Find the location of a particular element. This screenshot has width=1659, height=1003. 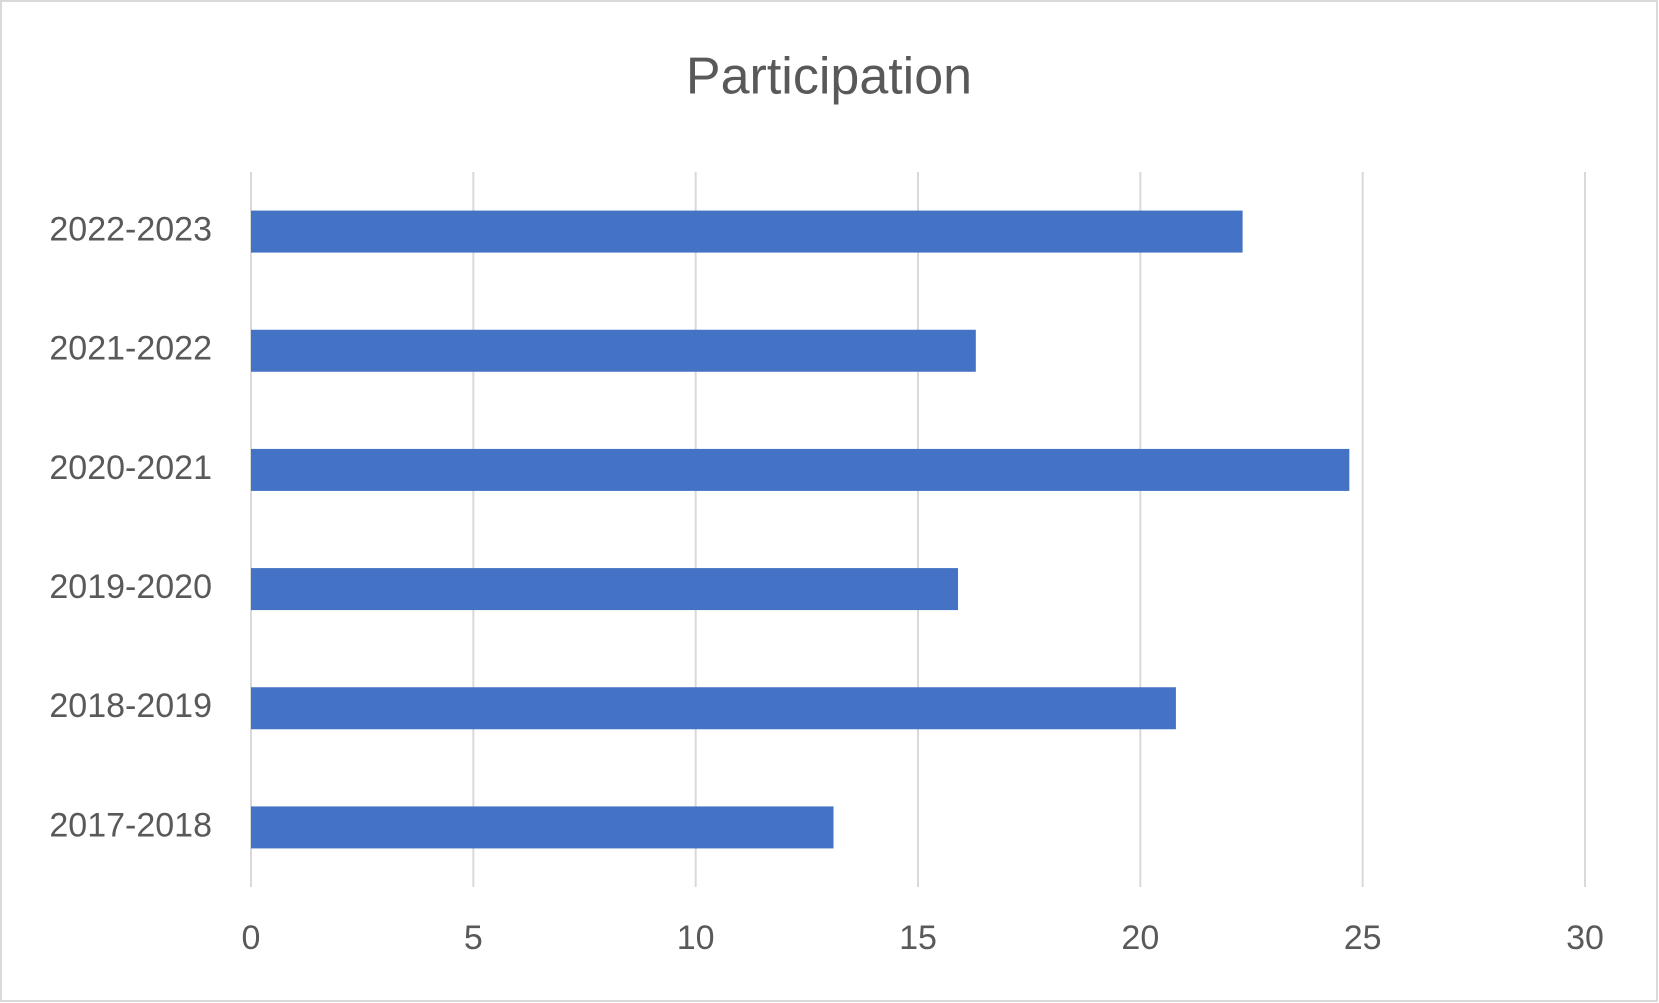

y-tick-label: 2019-2020 is located at coordinates (130, 587).